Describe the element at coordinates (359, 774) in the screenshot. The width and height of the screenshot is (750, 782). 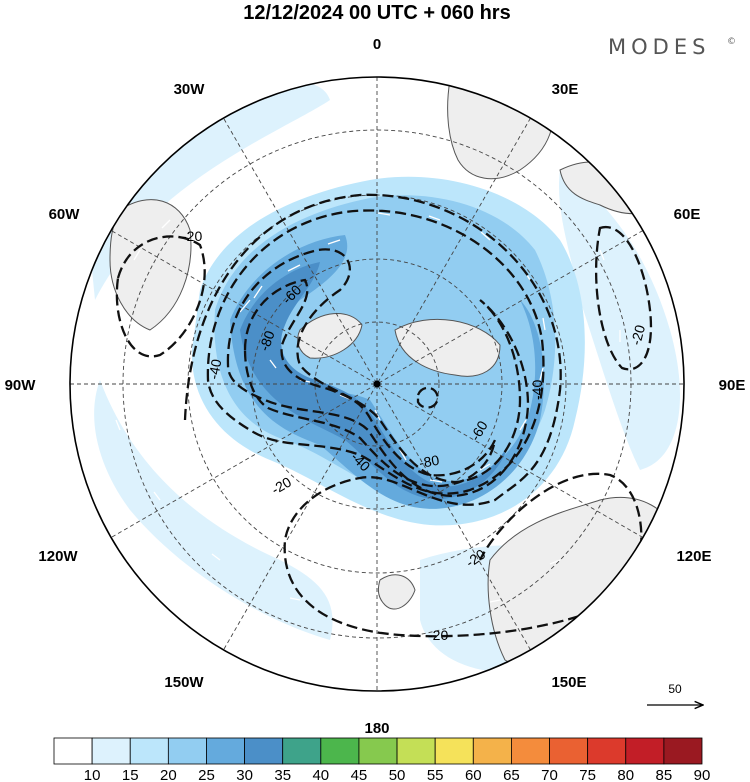
I see `colorbar-tick-label: 45` at that location.